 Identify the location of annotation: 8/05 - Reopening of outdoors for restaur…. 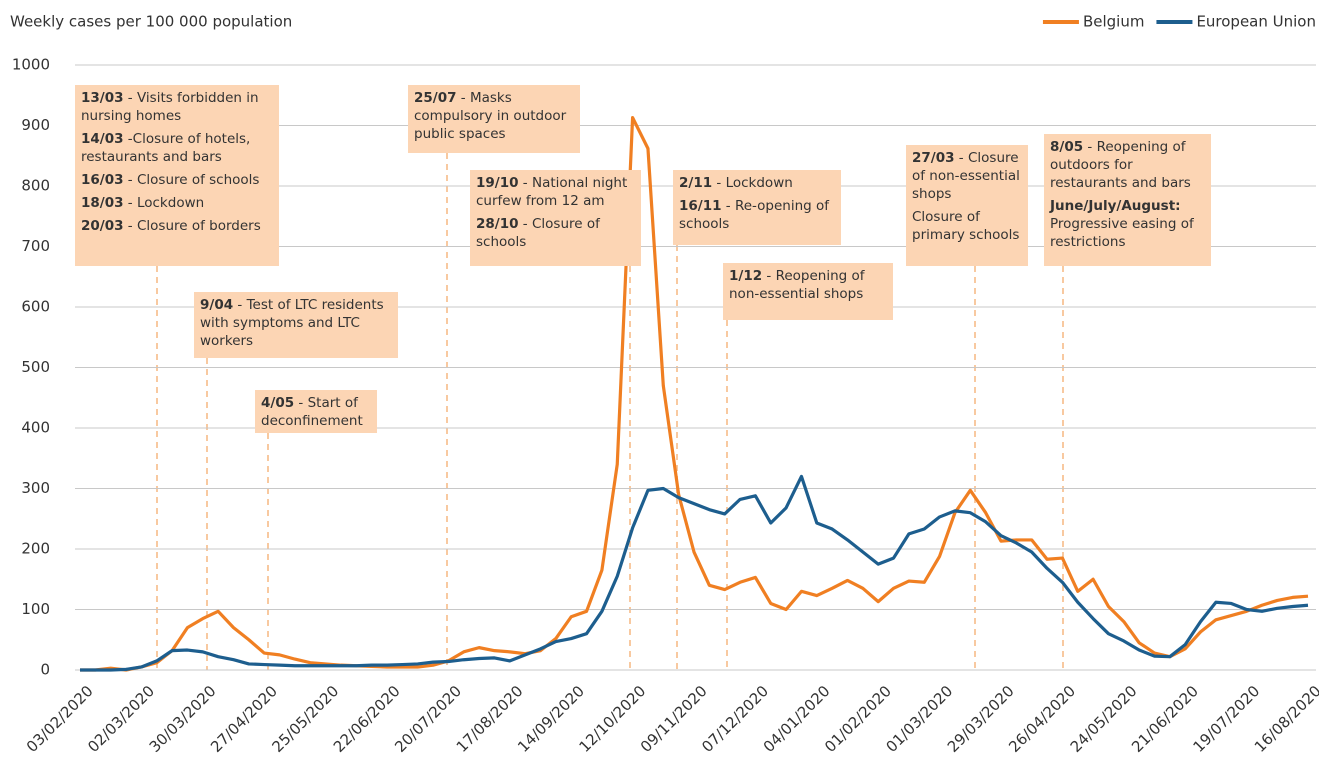
(1127, 200).